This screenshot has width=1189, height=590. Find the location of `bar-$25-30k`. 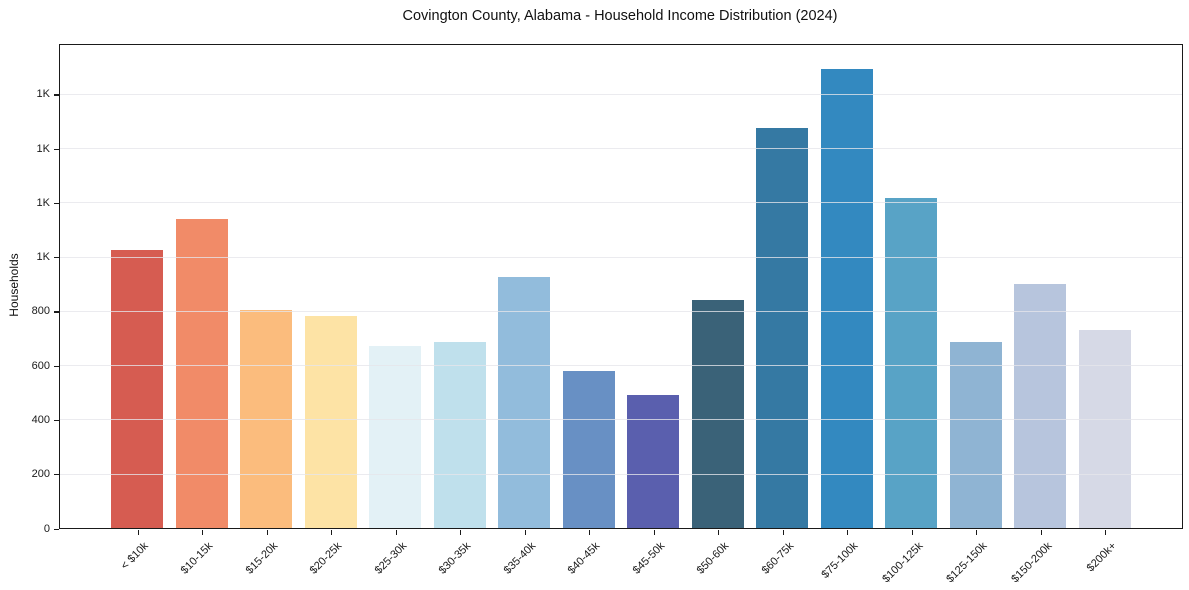

bar-$25-30k is located at coordinates (395, 437).